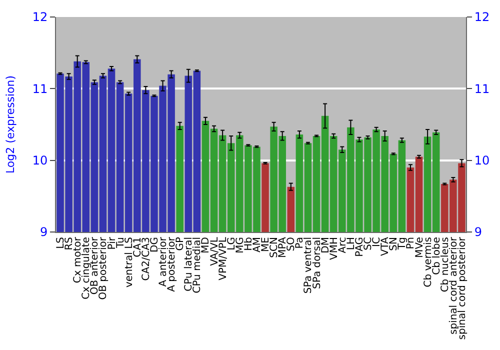 Image resolution: width=500 pixels, height=350 pixels. Describe the element at coordinates (436, 256) in the screenshot. I see `x-tick-label: Cb lobe` at that location.